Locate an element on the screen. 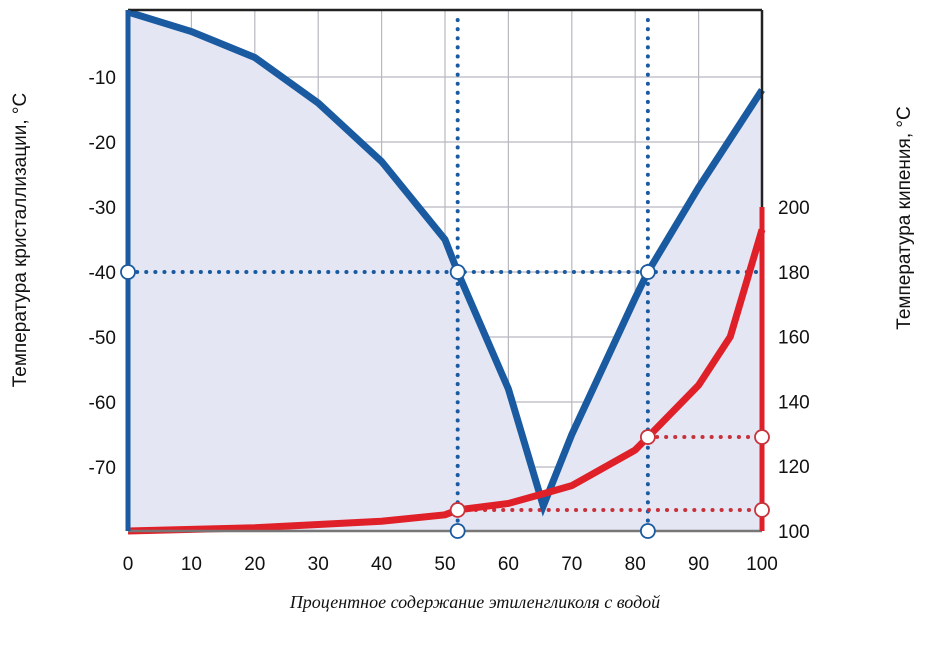  right-tick-label: 120 is located at coordinates (794, 467).